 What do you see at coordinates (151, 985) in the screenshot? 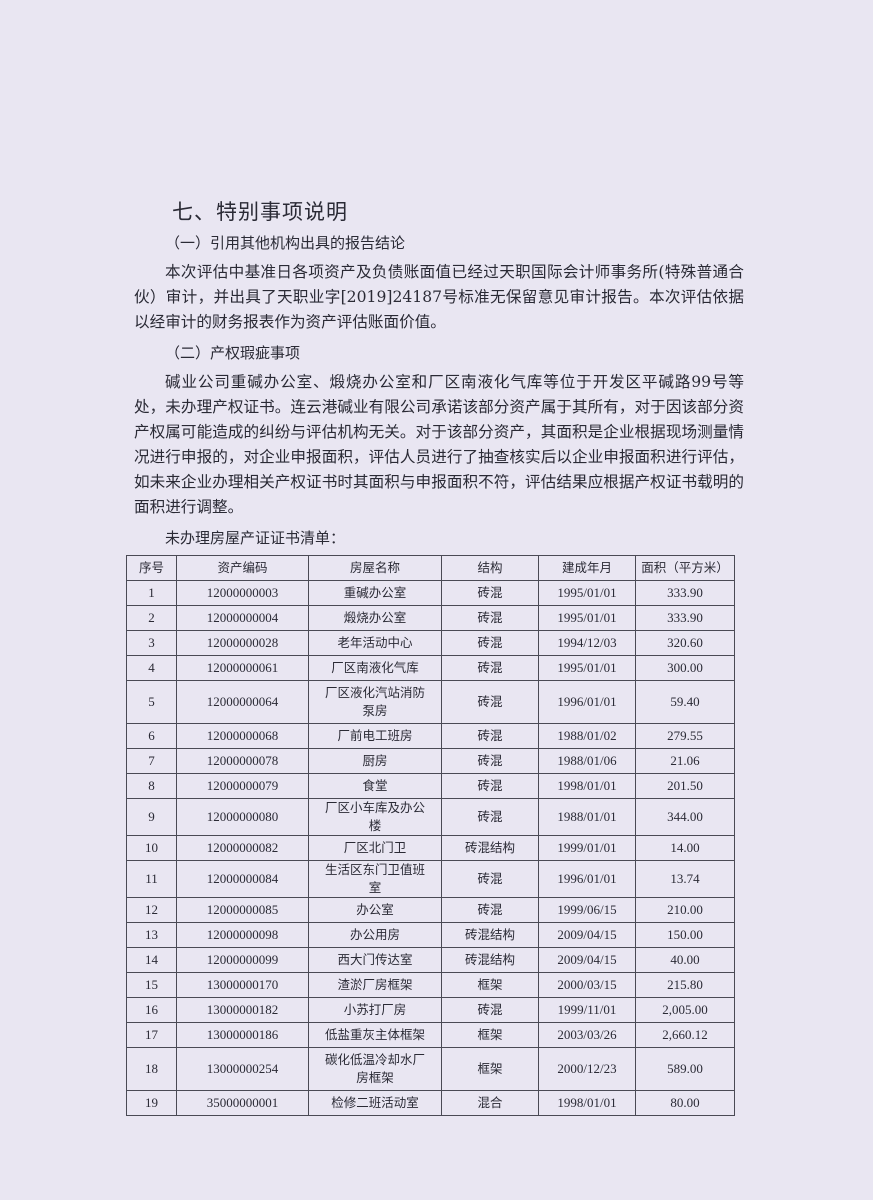
I see `cell-seq: 15` at bounding box center [151, 985].